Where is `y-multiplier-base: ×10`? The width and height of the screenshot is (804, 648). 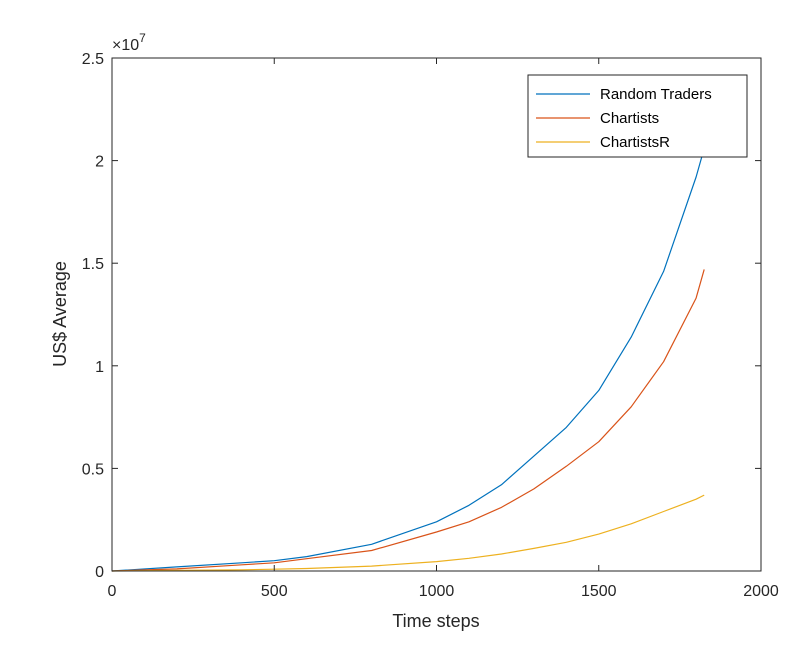
y-multiplier-base: ×10 is located at coordinates (125, 45).